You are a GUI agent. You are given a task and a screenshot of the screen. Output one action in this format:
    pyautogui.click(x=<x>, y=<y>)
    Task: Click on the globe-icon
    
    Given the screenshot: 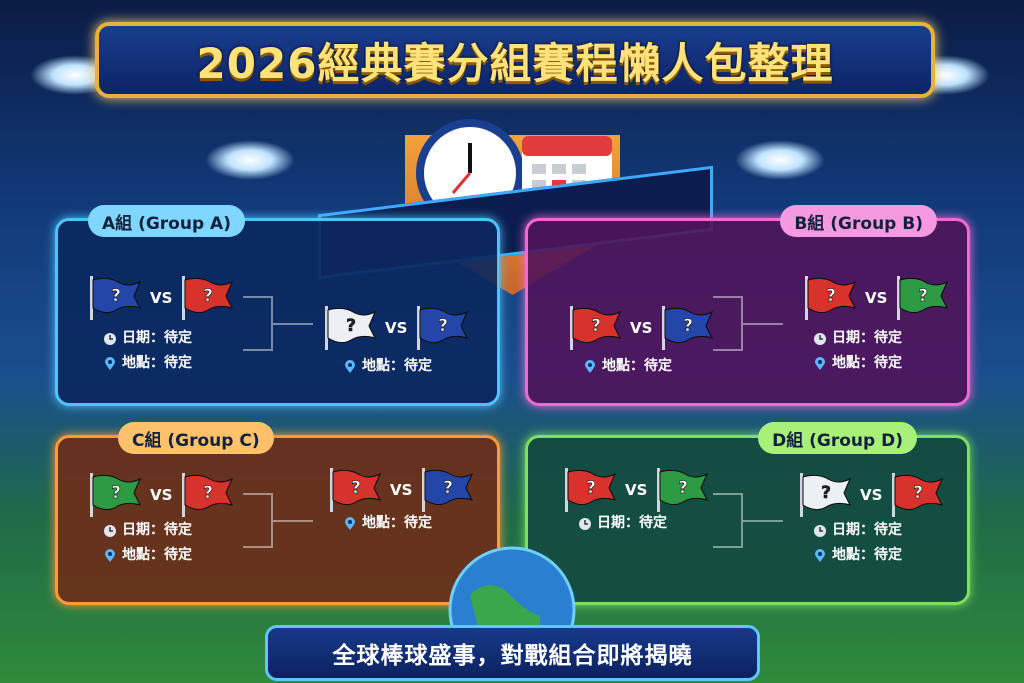 What is the action you would take?
    pyautogui.click(x=512, y=590)
    